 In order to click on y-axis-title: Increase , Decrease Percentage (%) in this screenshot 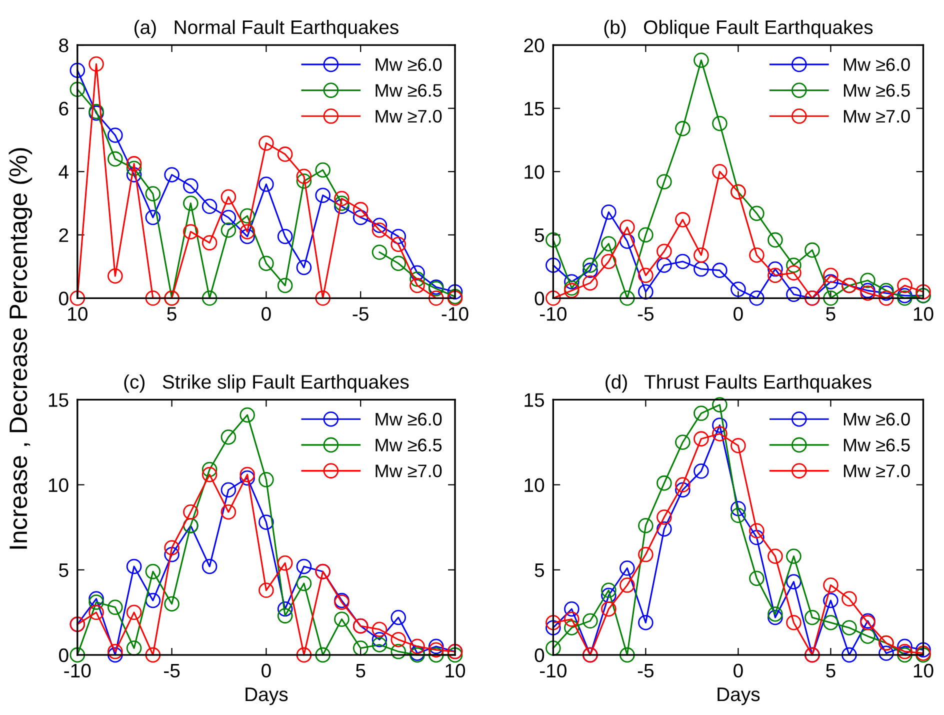, I will do `click(20, 348)`.